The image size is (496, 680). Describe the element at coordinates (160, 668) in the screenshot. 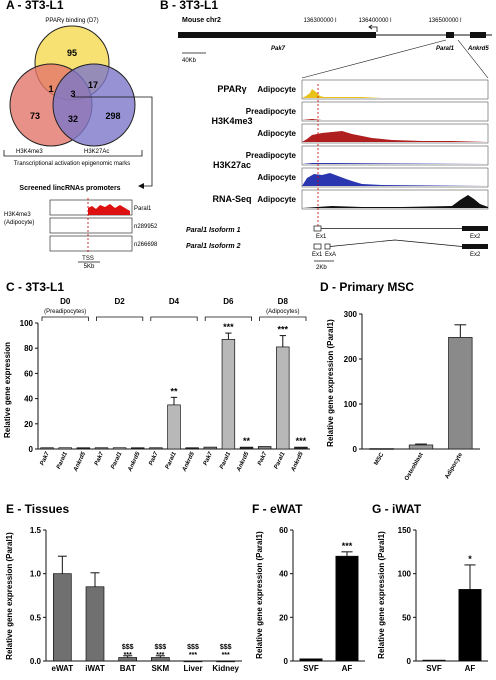

I see `x-tick-label: SKM` at that location.